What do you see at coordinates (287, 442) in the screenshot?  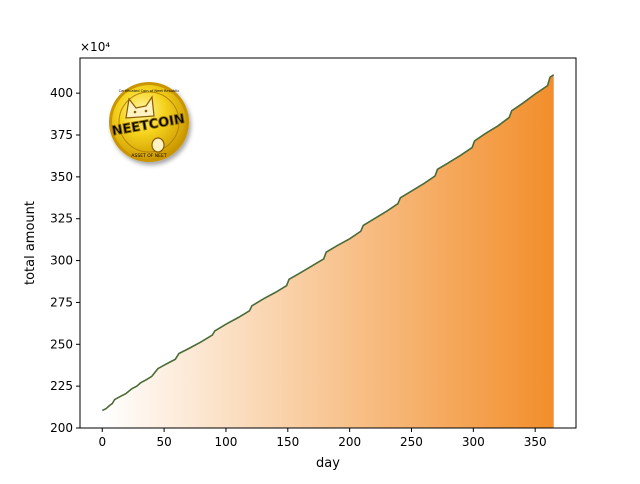 I see `x-tick-label: 150` at bounding box center [287, 442].